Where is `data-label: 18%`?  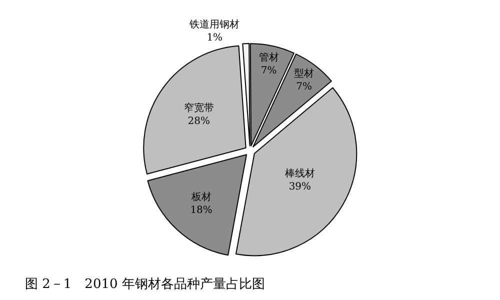
data-label: 18% is located at coordinates (201, 210).